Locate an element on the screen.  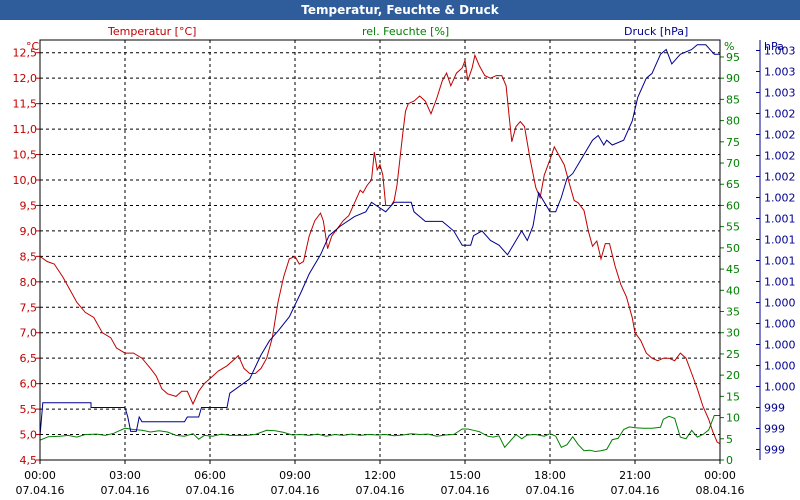
legend-temperature: Temperatur [°C] is located at coordinates (151, 31).